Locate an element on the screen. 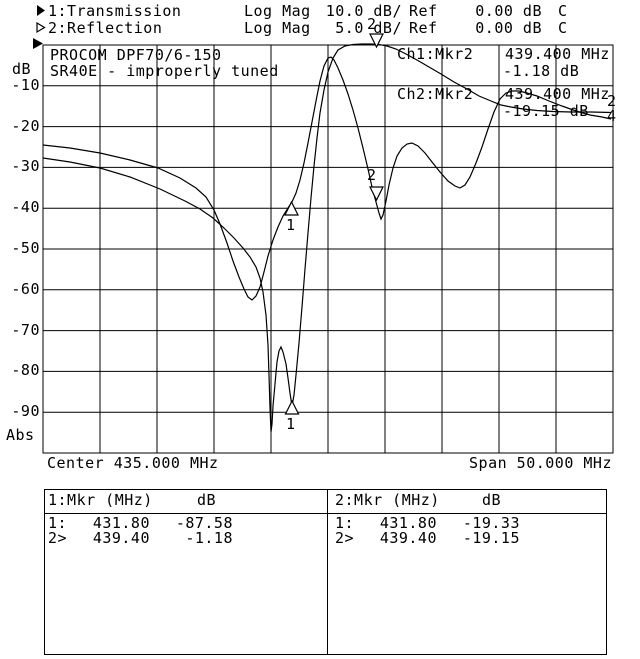  y-tick-label: -40 is located at coordinates (25, 207).